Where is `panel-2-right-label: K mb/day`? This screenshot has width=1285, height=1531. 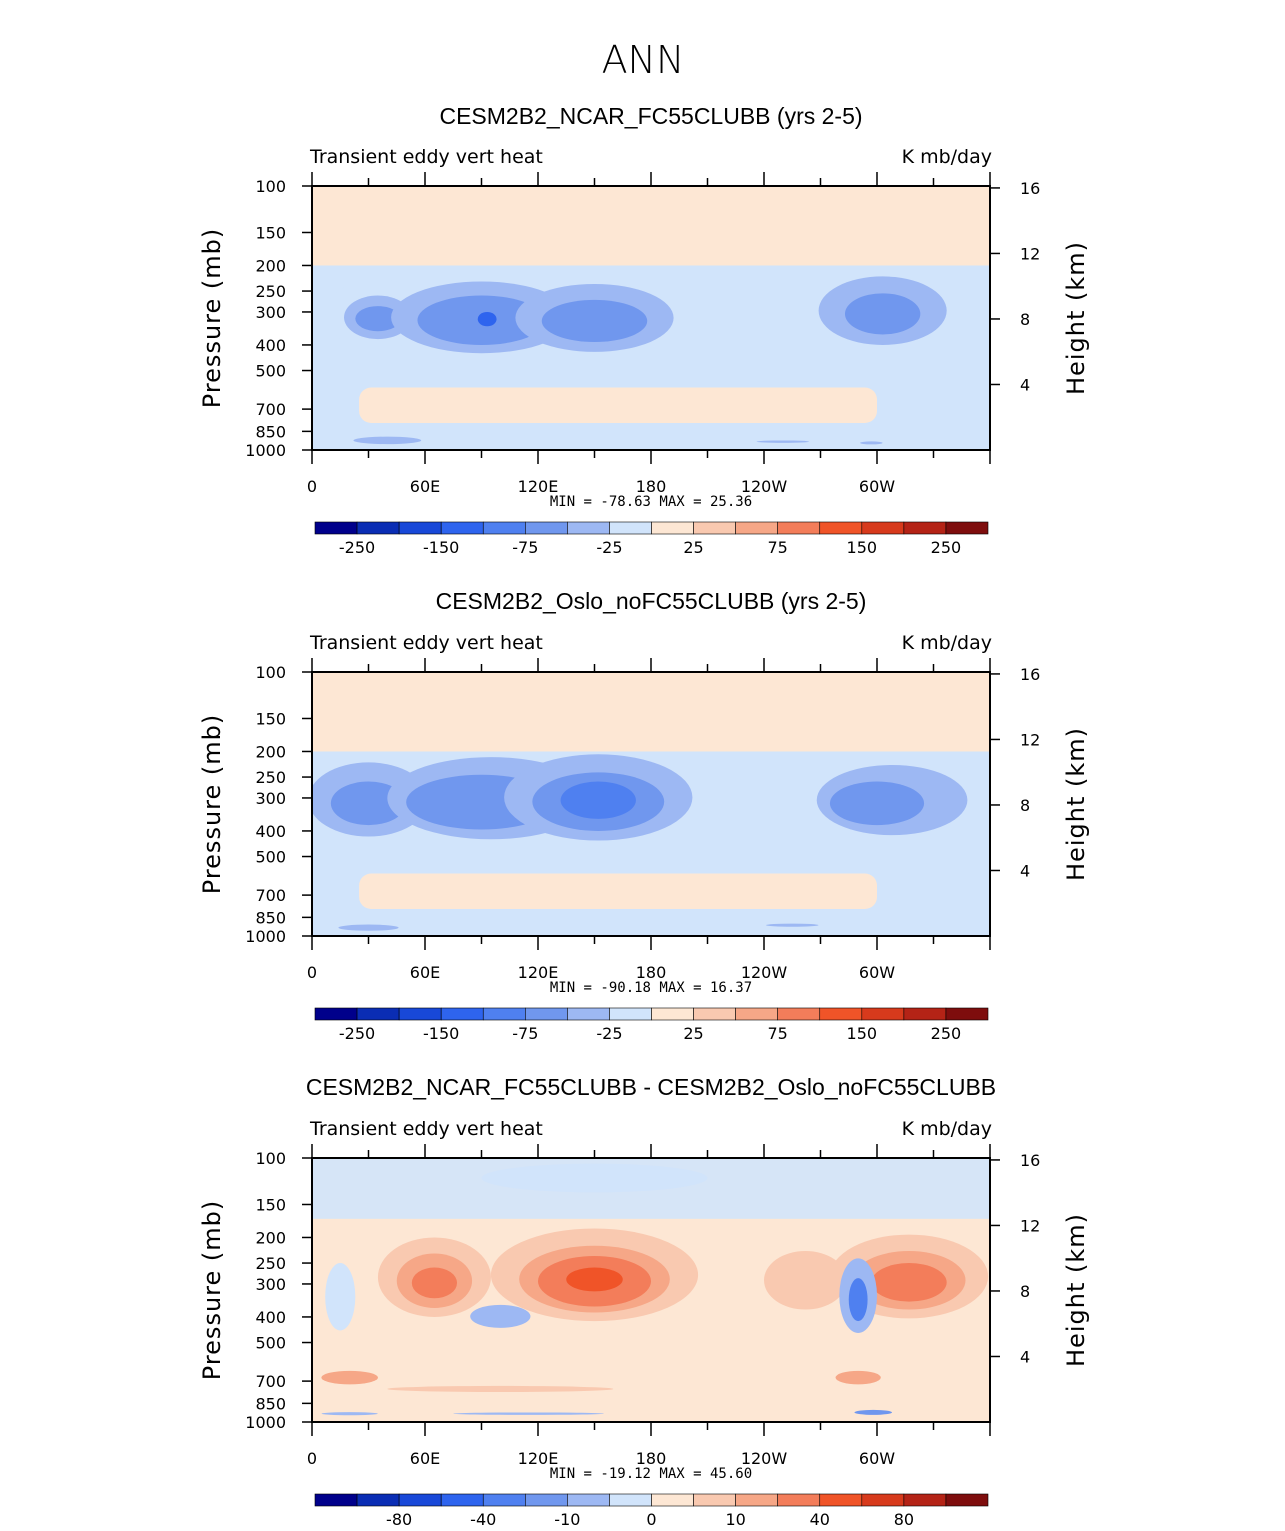
panel-2-right-label: K mb/day is located at coordinates (947, 643).